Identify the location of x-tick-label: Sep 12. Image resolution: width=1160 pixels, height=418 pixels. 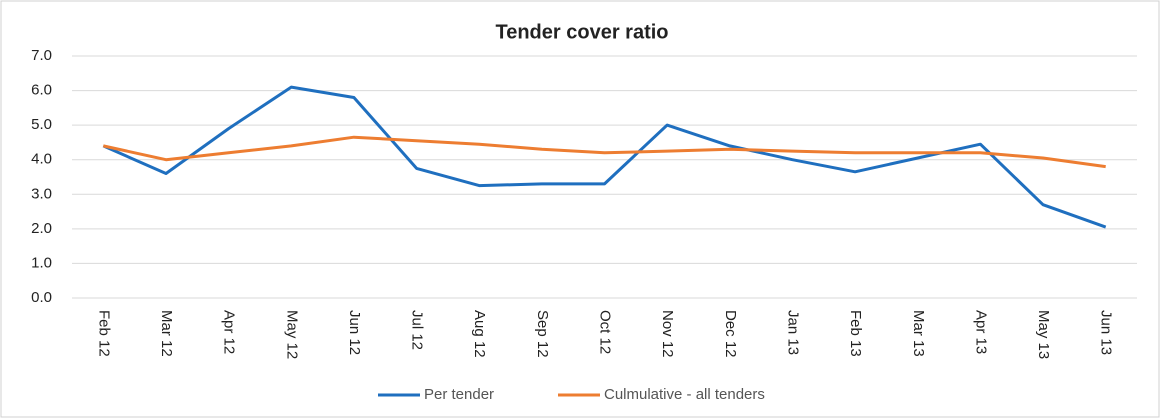
(542, 334).